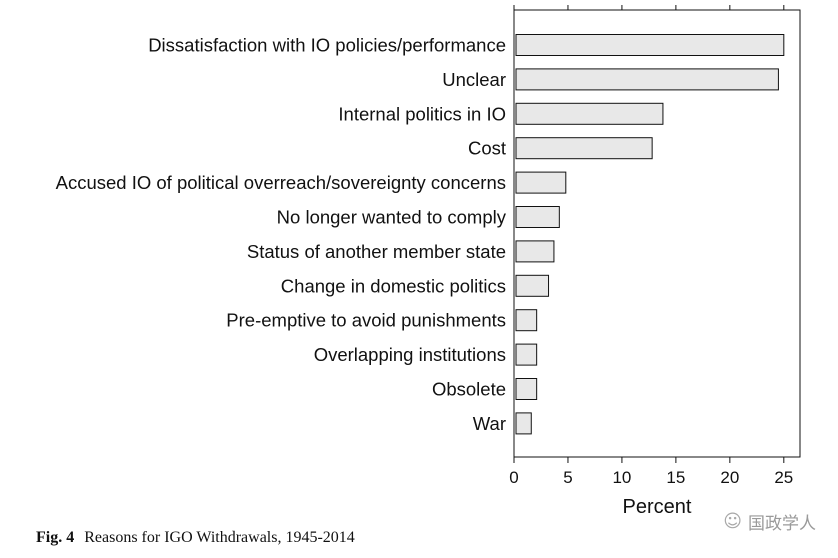 The width and height of the screenshot is (838, 558). Describe the element at coordinates (422, 113) in the screenshot. I see `category-label: Internal politics in IO` at that location.